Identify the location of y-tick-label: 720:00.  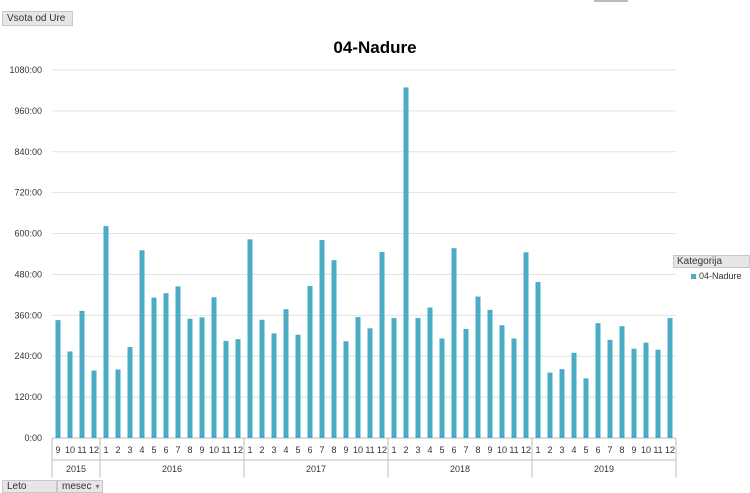
(28, 193).